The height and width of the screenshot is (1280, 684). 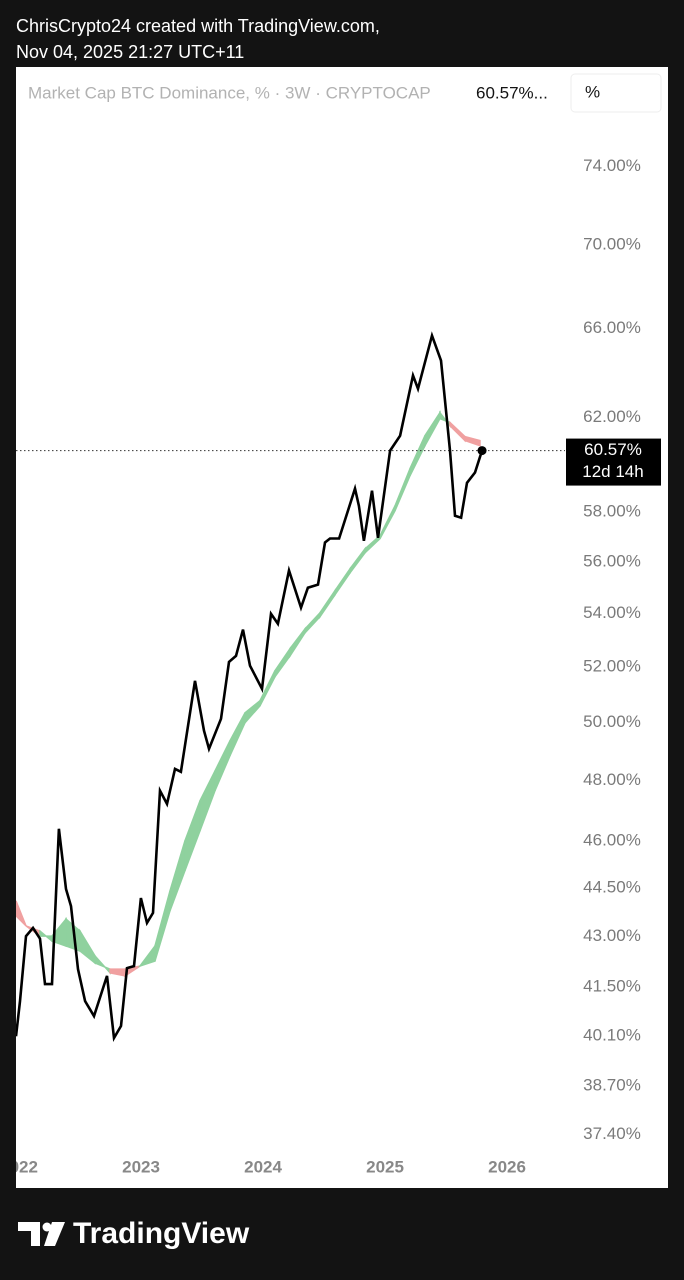 I want to click on x-tick-label: 2022, so click(x=19, y=1166).